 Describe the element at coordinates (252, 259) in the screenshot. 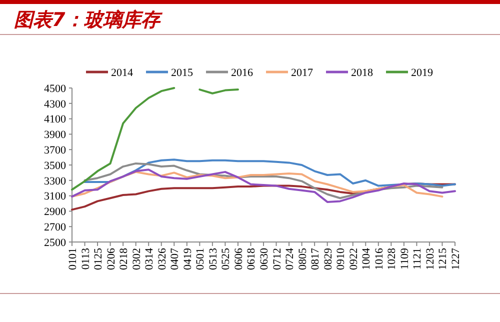

I see `x-tick-label: 0618` at that location.